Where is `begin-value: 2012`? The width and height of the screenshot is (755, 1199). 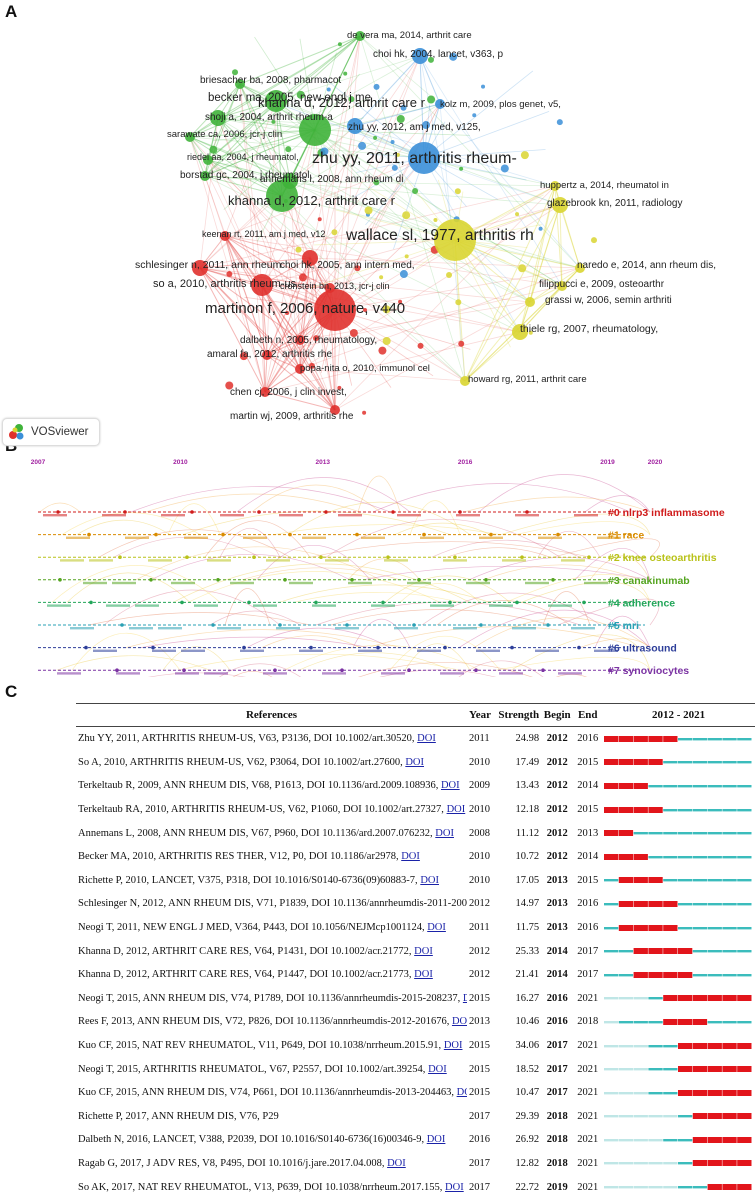 begin-value: 2012 is located at coordinates (557, 739).